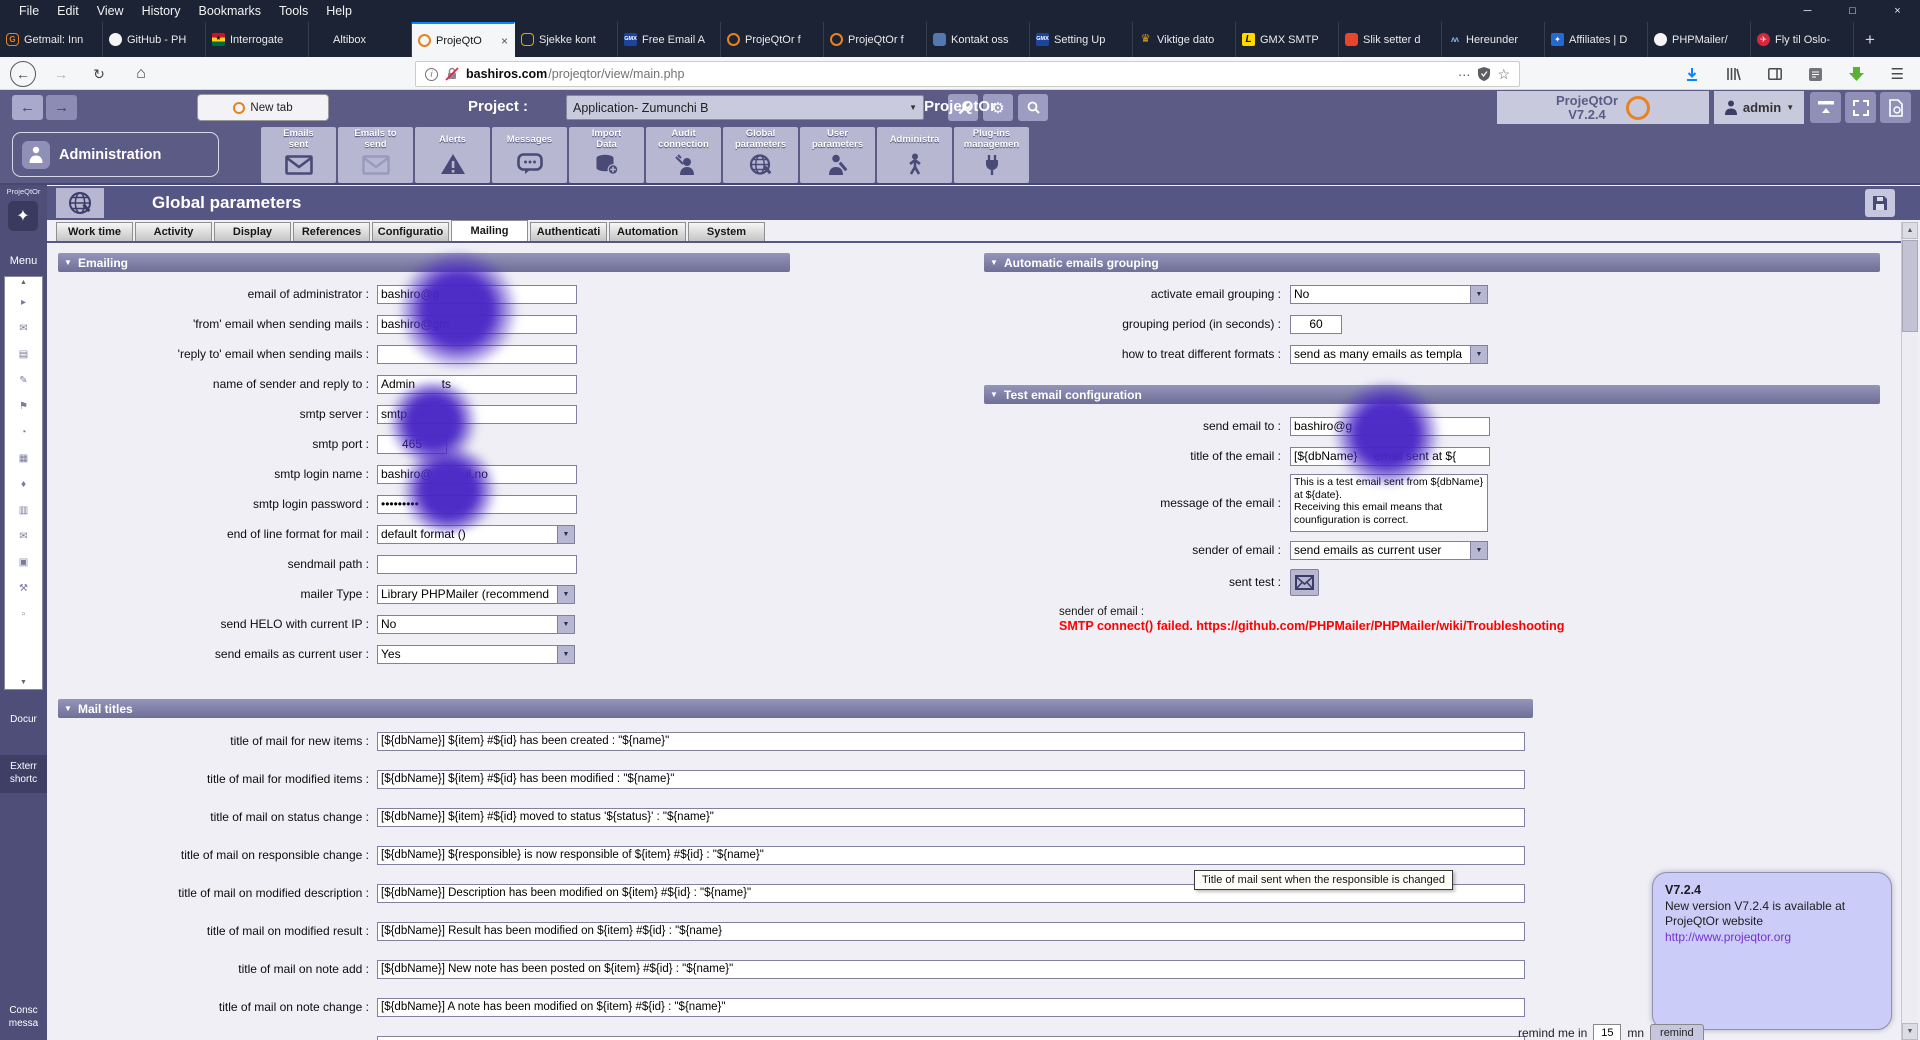 The height and width of the screenshot is (1040, 1920). What do you see at coordinates (1081, 39) in the screenshot?
I see `browser-tab: GMX Setting Up` at bounding box center [1081, 39].